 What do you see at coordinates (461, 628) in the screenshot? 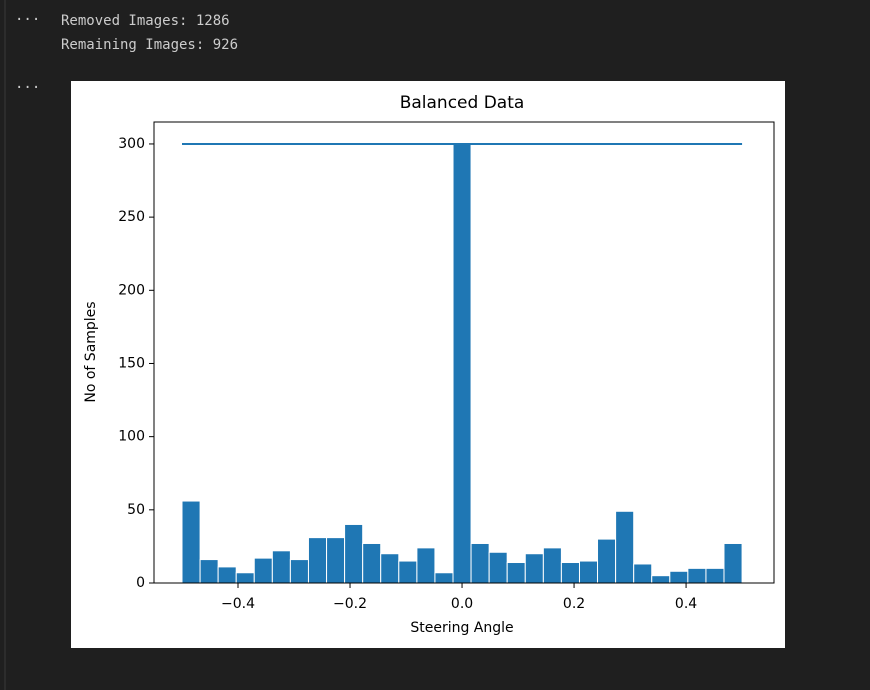
I see `x-axis-label: Steering Angle` at bounding box center [461, 628].